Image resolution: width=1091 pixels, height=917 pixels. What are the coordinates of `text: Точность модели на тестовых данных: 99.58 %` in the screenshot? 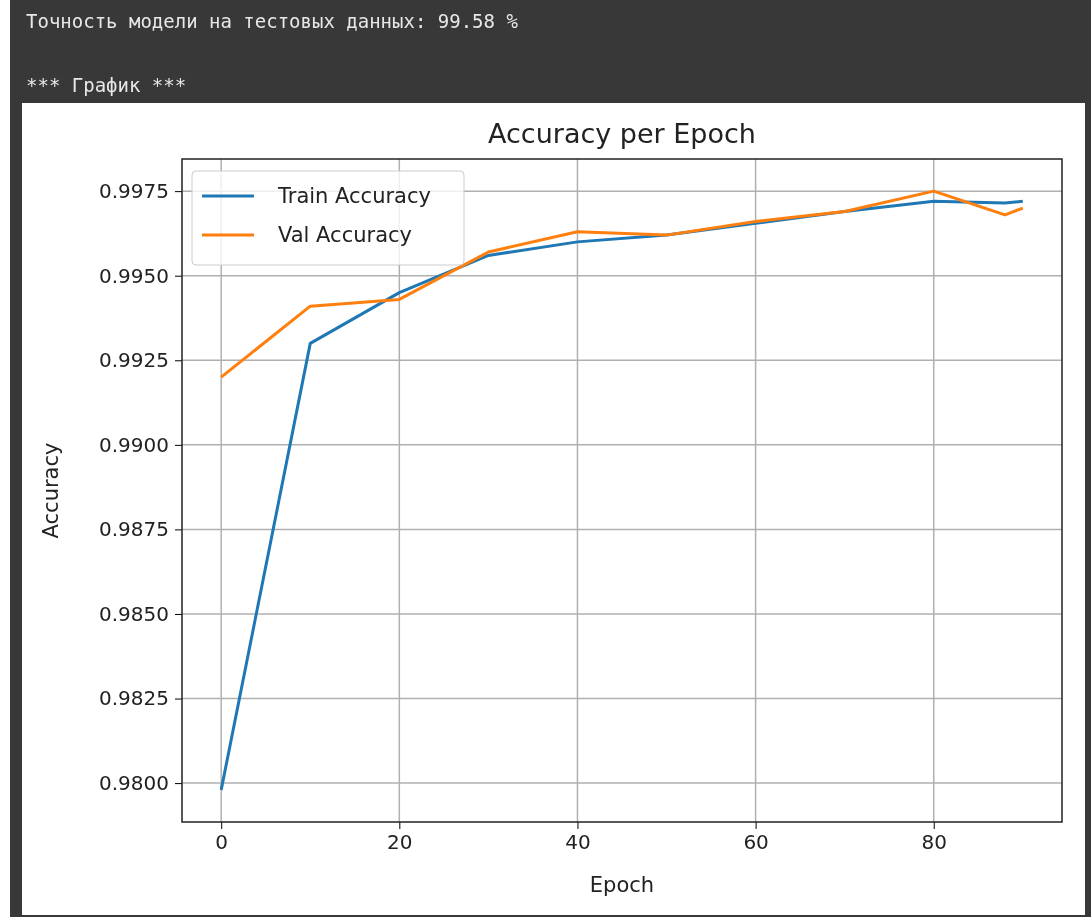 It's located at (272, 21).